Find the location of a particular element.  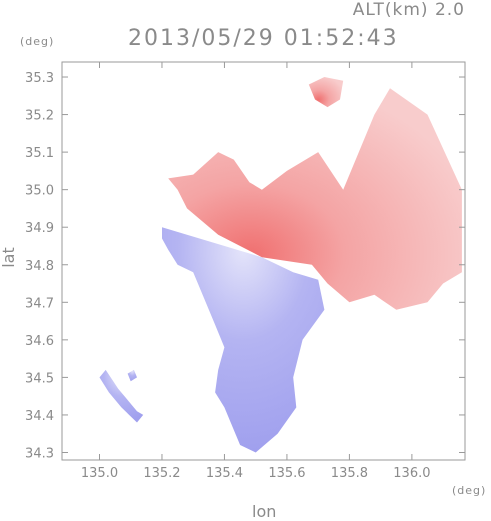

x-axis-label: lon is located at coordinates (264, 511).